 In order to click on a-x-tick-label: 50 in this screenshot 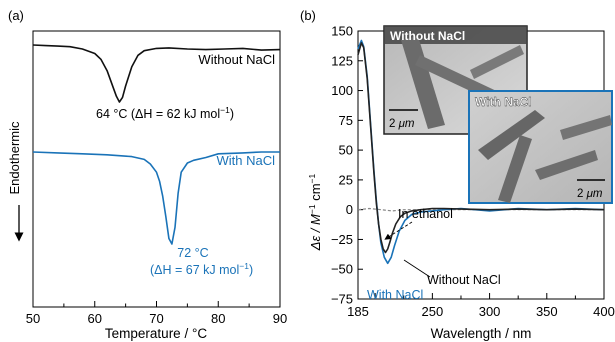, I will do `click(33, 318)`.